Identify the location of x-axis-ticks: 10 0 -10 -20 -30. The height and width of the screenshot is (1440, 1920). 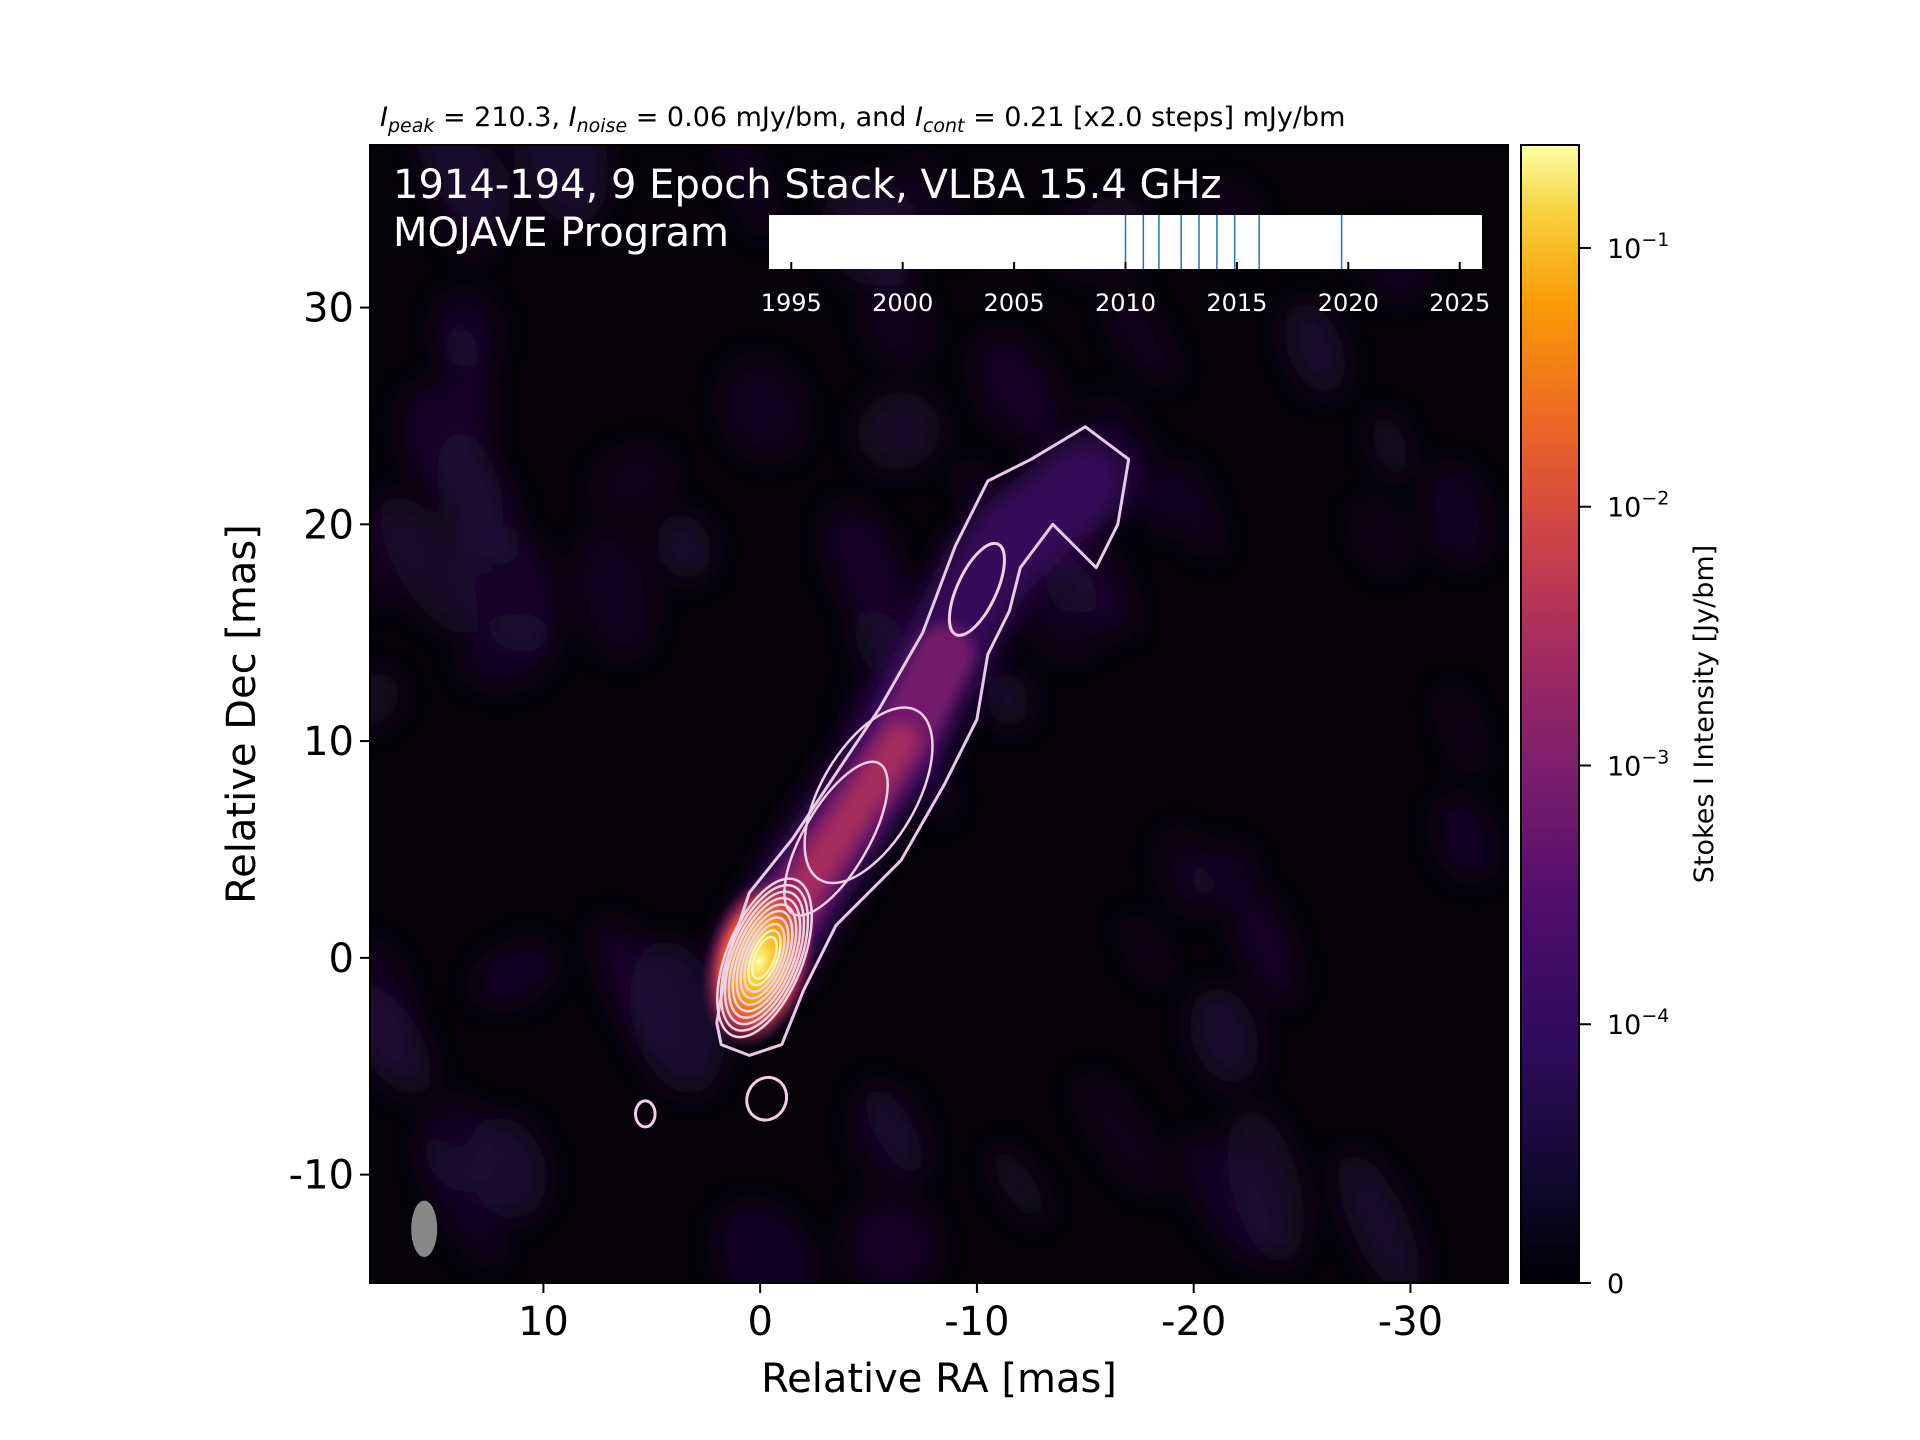
(980, 1314).